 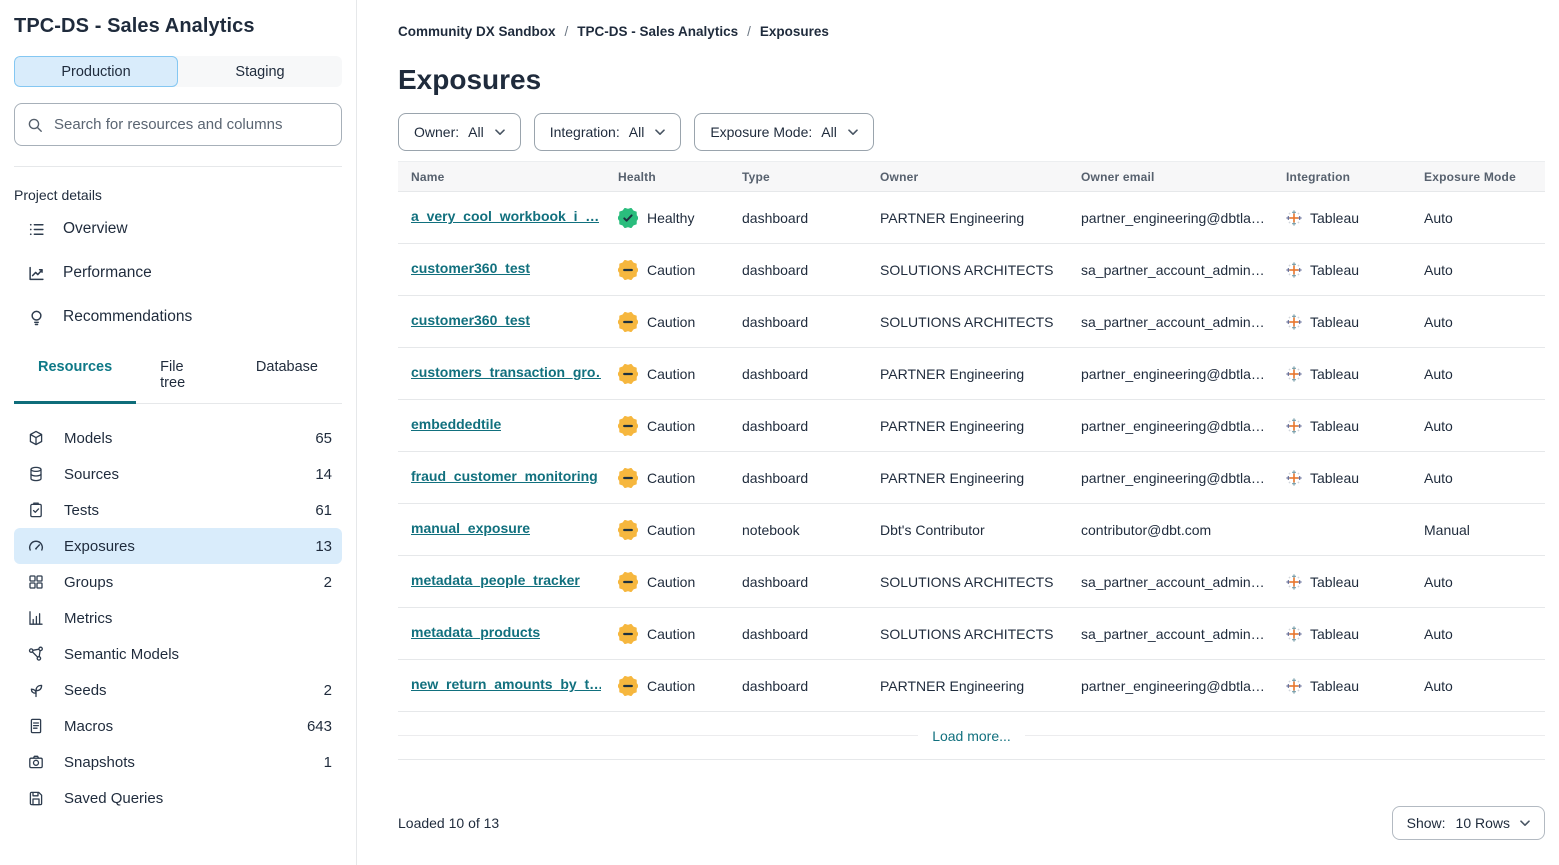 What do you see at coordinates (477, 31) in the screenshot?
I see `breadcrumb-account: Community DX Sandbox` at bounding box center [477, 31].